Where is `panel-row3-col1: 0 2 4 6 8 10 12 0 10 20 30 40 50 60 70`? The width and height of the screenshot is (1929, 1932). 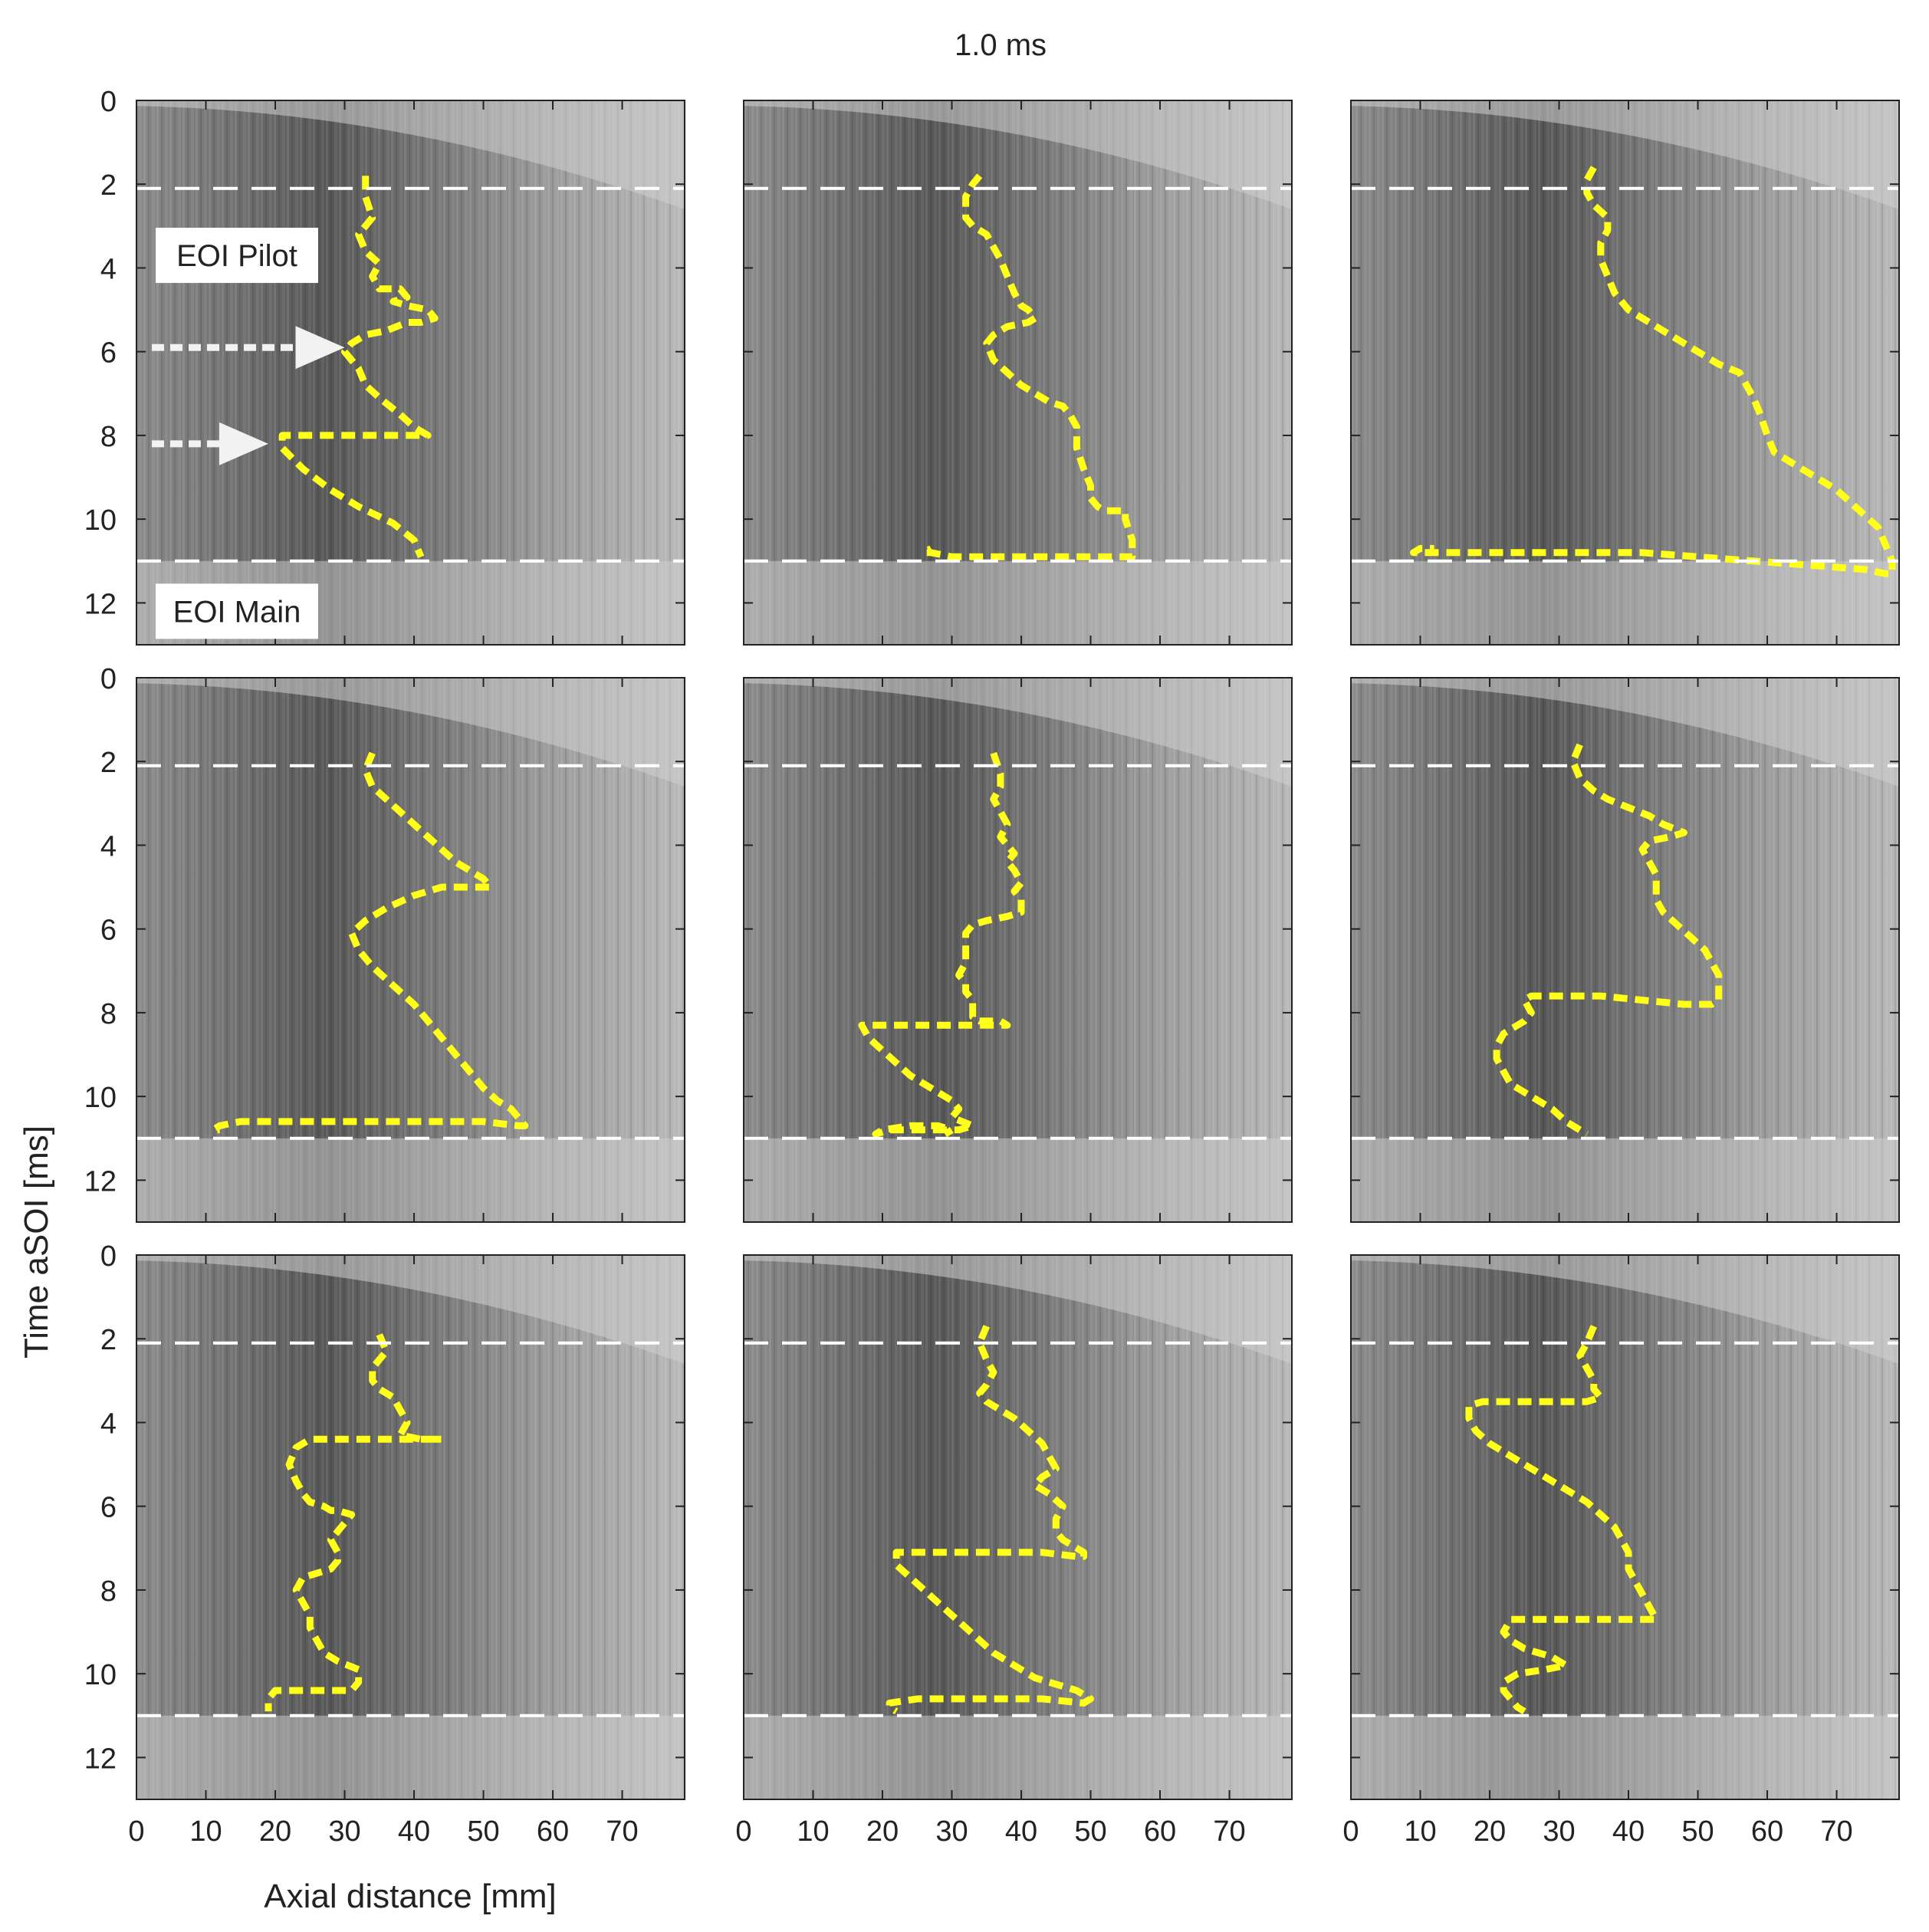
panel-row3-col1: 0 2 4 6 8 10 12 0 10 20 30 40 50 60 70 is located at coordinates (385, 1544).